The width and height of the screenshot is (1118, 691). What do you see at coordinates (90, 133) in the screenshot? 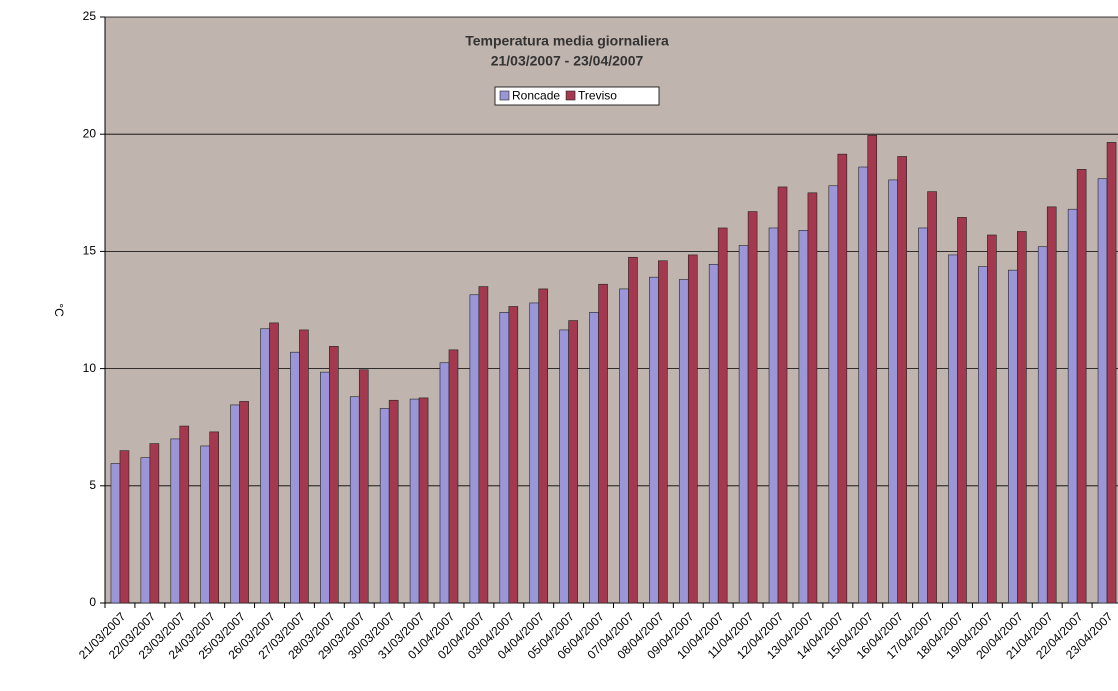
I see `y-tick-label: 20` at bounding box center [90, 133].